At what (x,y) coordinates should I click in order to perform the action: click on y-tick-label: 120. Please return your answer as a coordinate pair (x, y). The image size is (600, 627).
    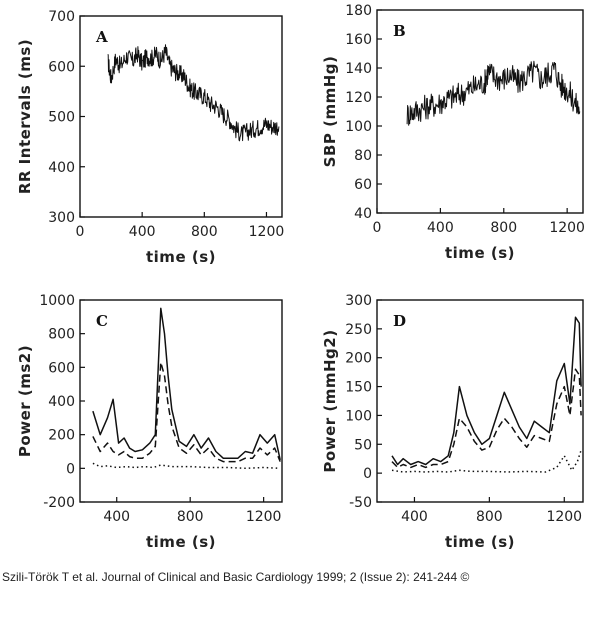
    Looking at the image, I should click on (358, 98).